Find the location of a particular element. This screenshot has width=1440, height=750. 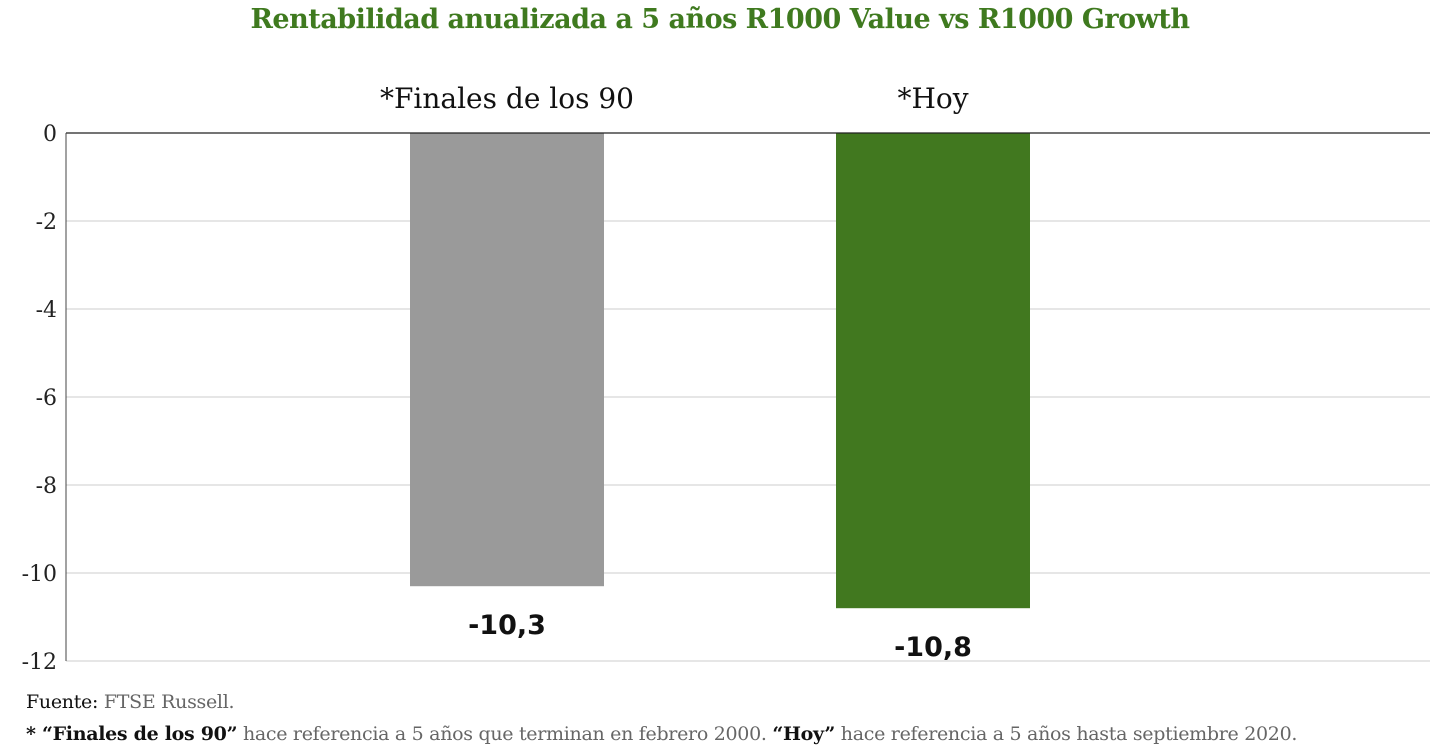

y-tick-label: -12 is located at coordinates (39, 662).